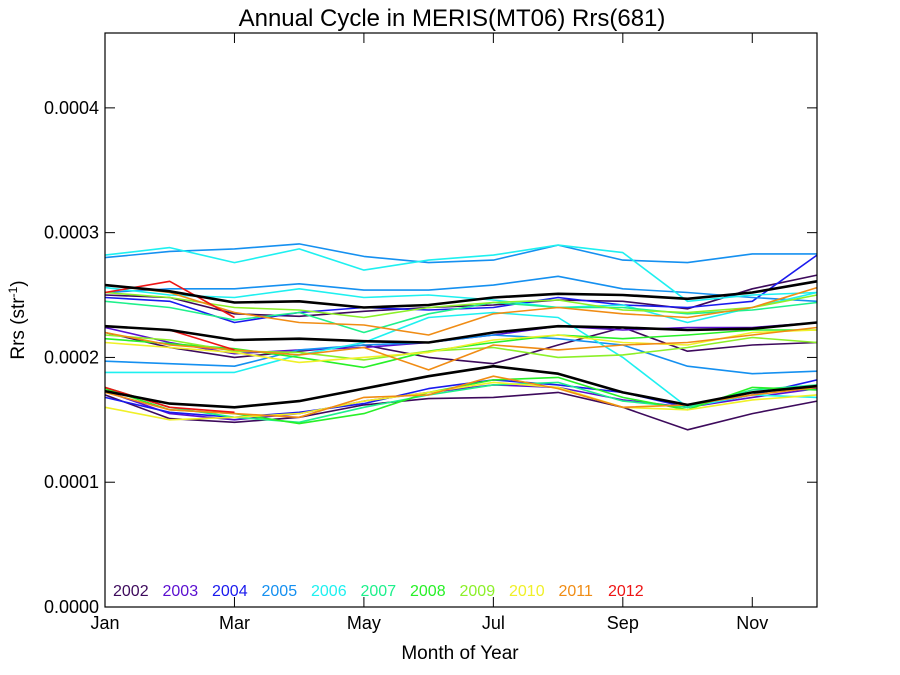 The width and height of the screenshot is (900, 675). Describe the element at coordinates (576, 591) in the screenshot. I see `legend-entry-2011: 2011` at that location.